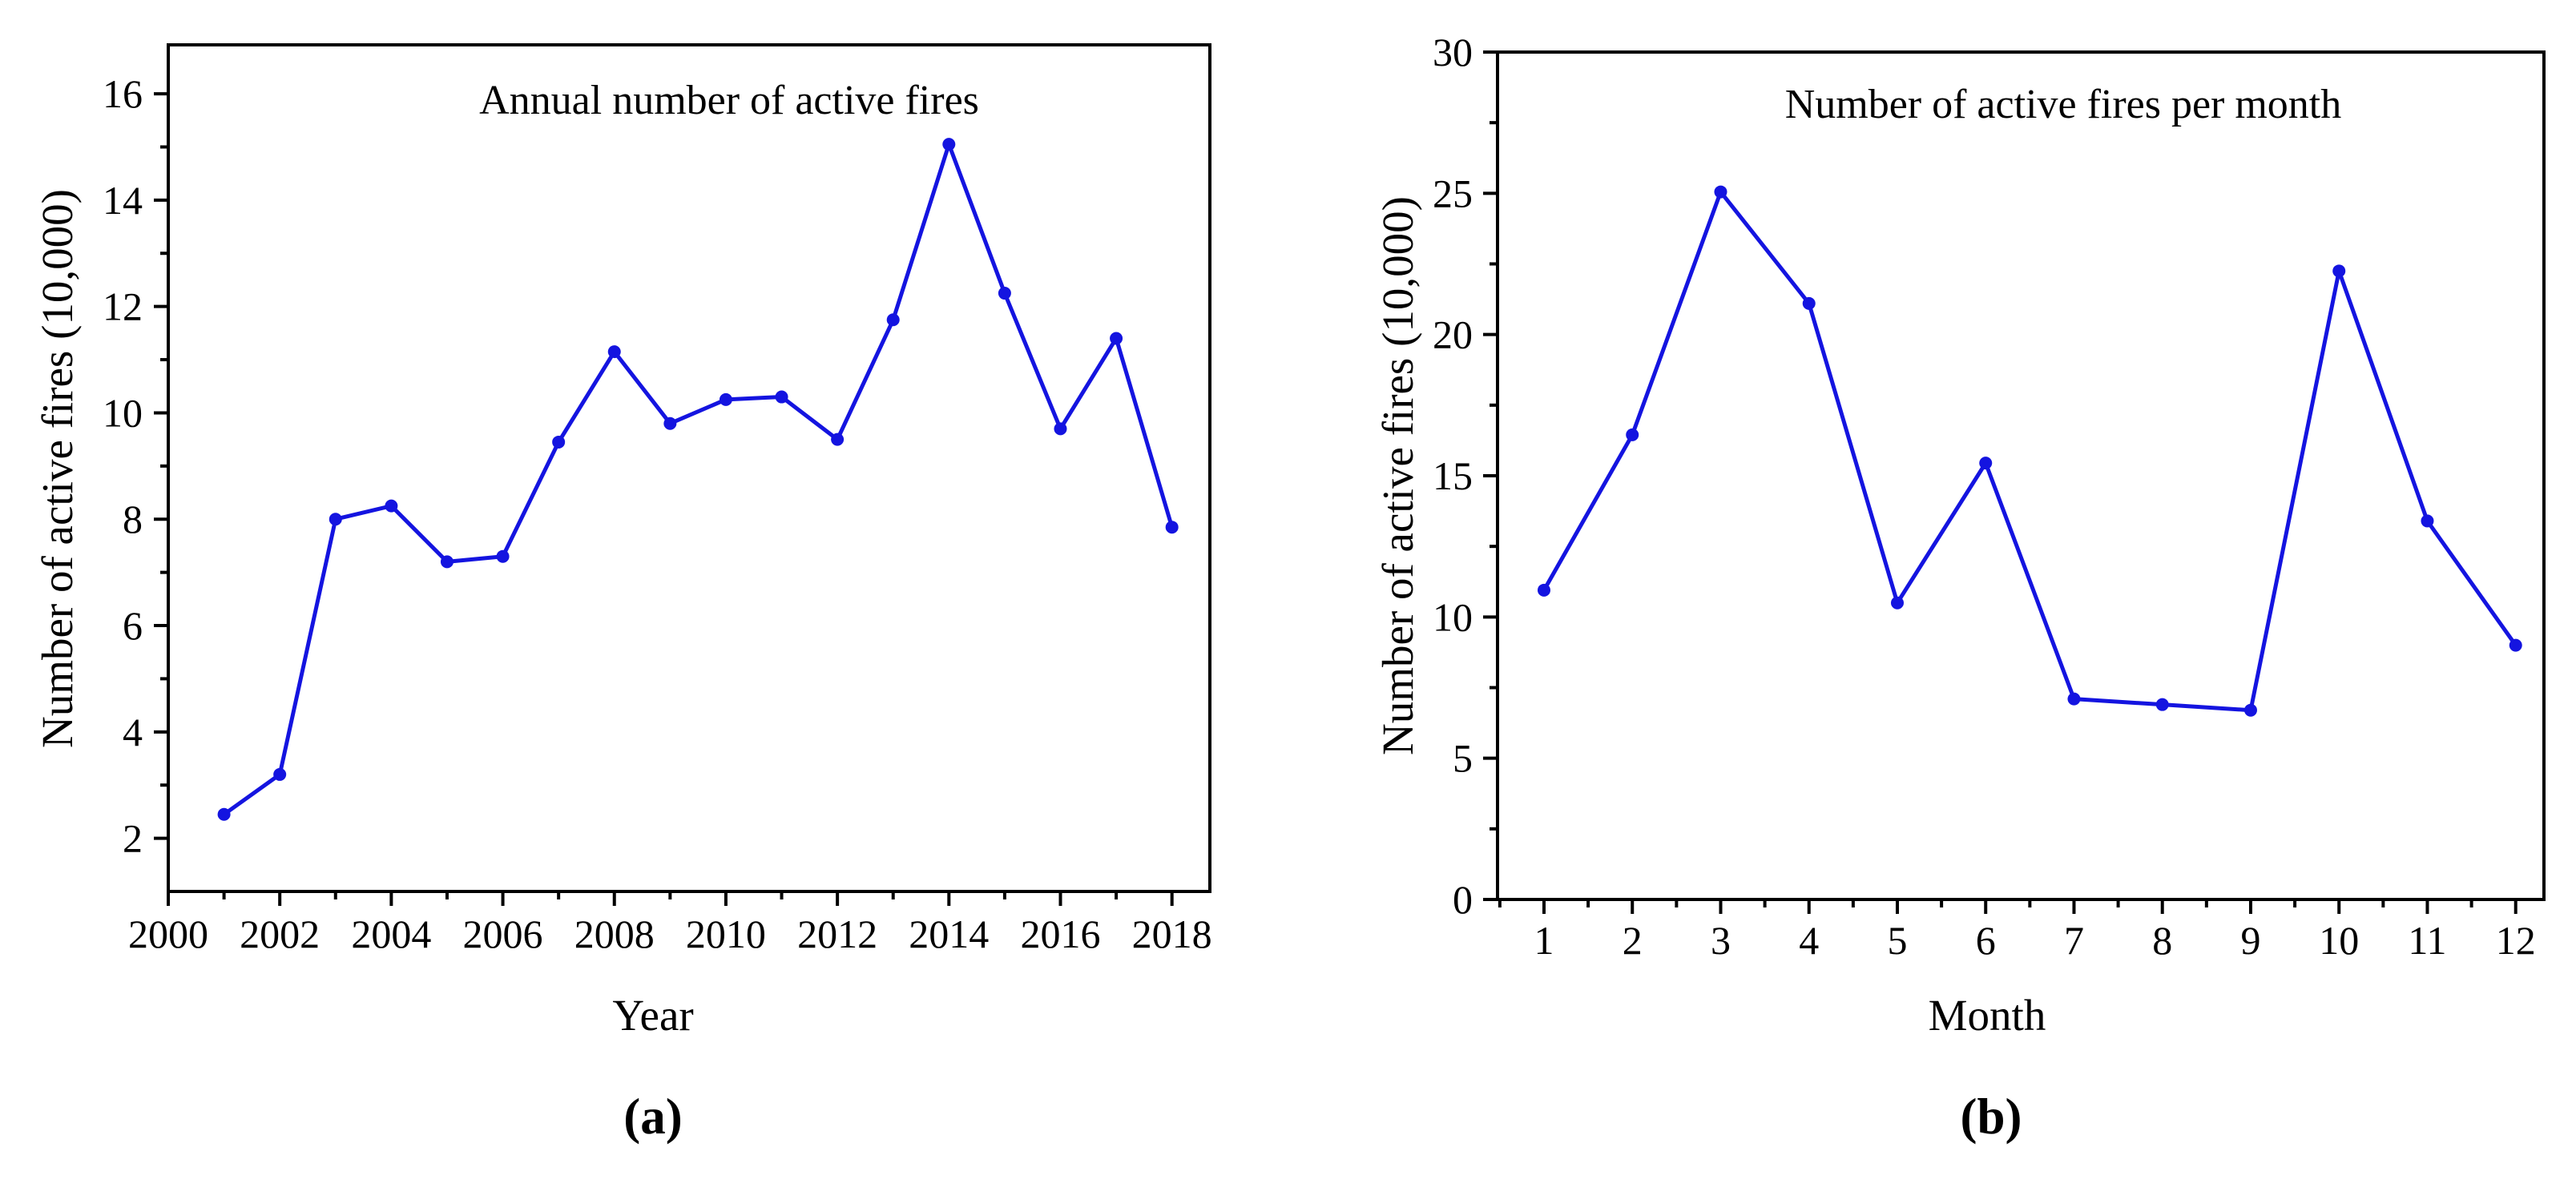 Image resolution: width=2576 pixels, height=1183 pixels. I want to click on chart-b-y-axis-label: Number of active fires (10,000), so click(1397, 476).